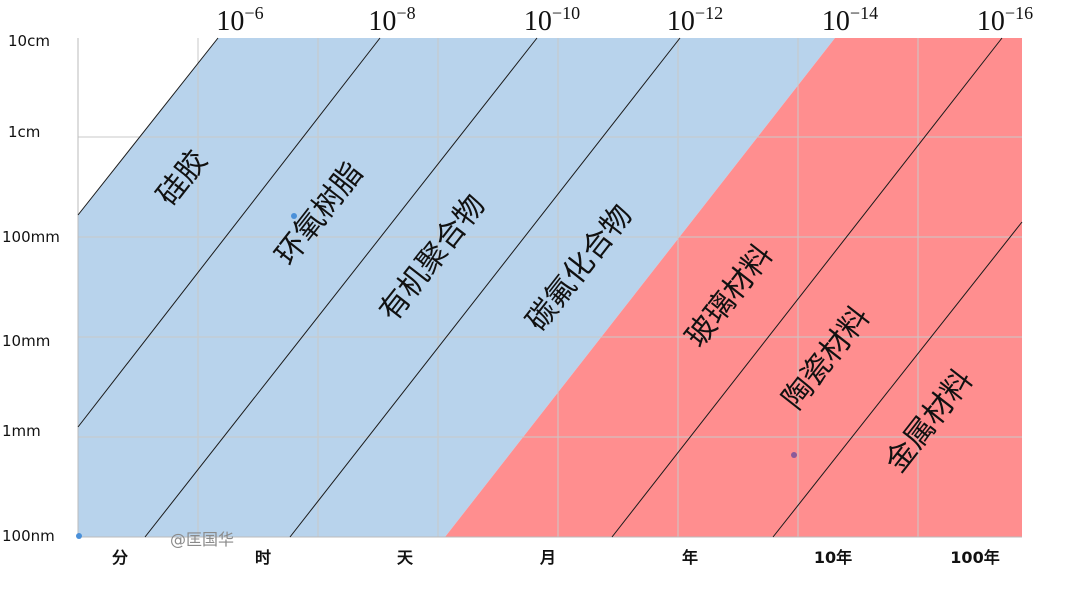 The image size is (1080, 608). What do you see at coordinates (26, 341) in the screenshot?
I see `y-label: 10mm` at bounding box center [26, 341].